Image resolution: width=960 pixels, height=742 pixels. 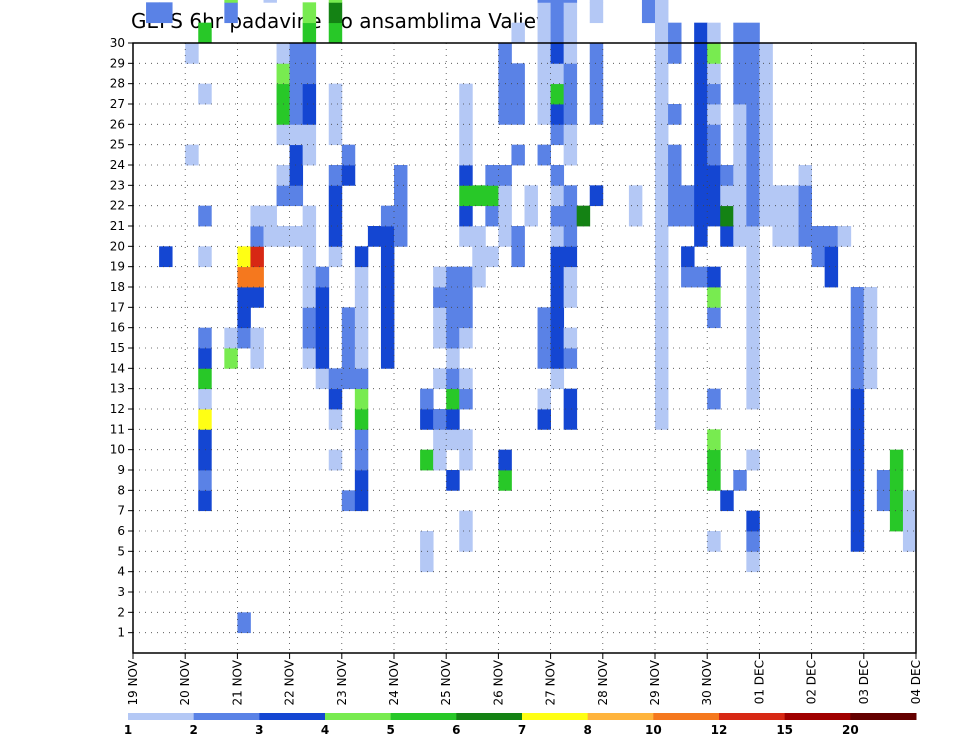 What do you see at coordinates (551, 682) in the screenshot?
I see `x-tick-label: 27 NOV` at bounding box center [551, 682].